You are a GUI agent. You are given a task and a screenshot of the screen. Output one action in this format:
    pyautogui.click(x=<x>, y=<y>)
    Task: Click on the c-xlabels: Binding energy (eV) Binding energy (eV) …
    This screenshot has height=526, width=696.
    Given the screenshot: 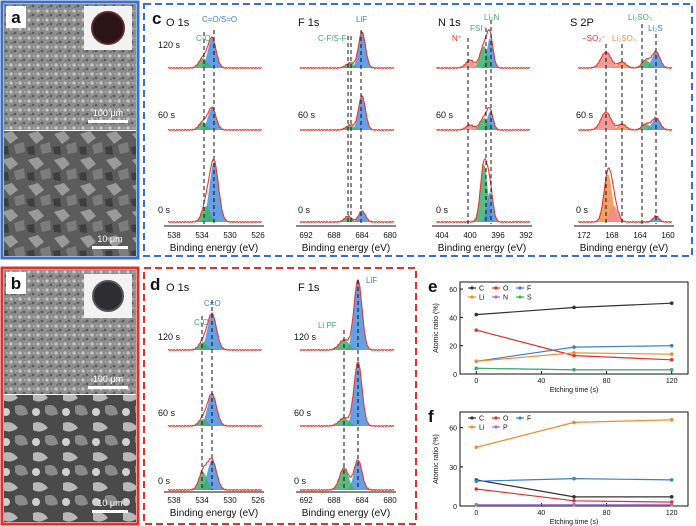 What is the action you would take?
    pyautogui.click(x=419, y=248)
    